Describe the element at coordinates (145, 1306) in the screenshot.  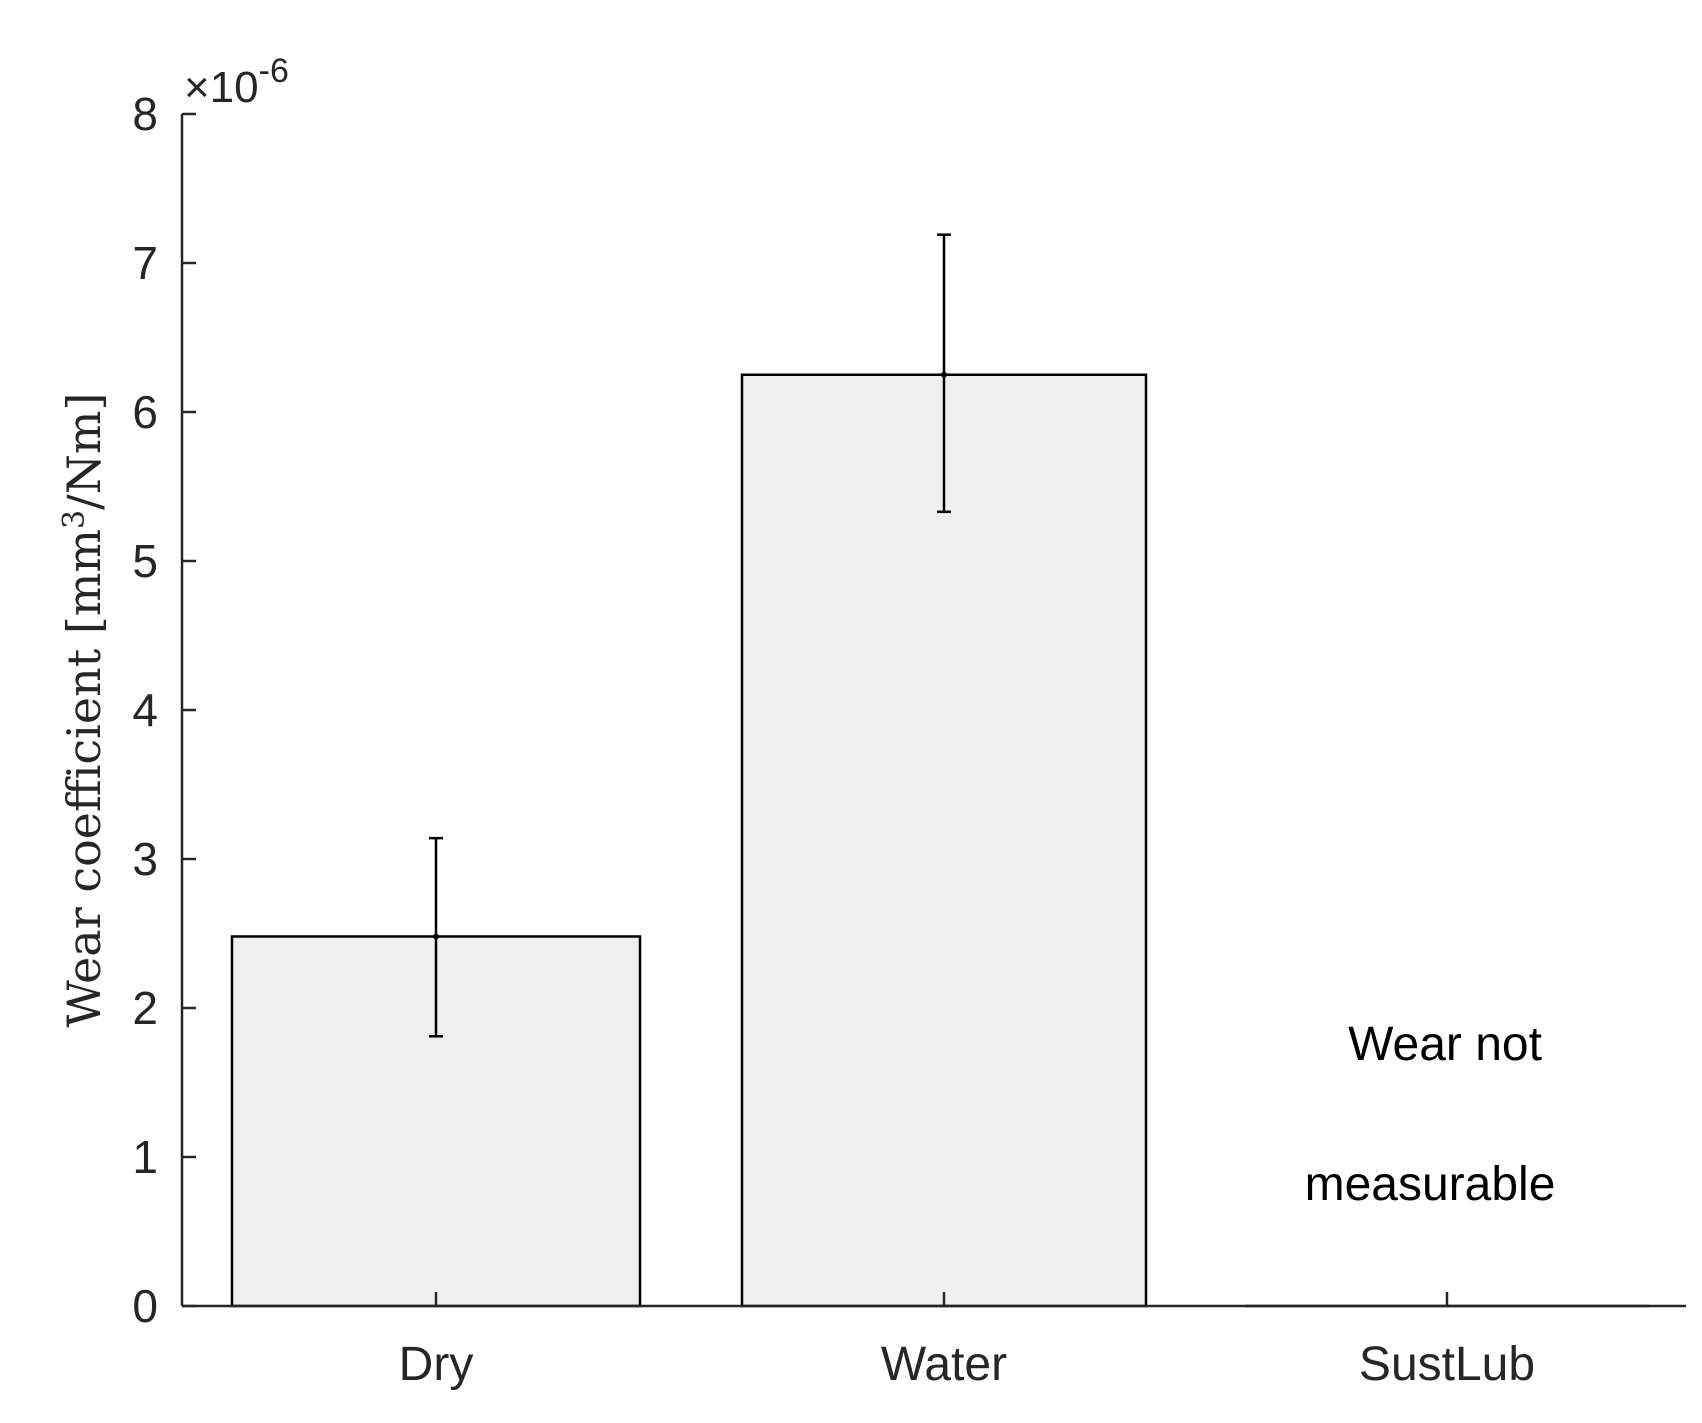
I see `y-tick-label: 0` at that location.